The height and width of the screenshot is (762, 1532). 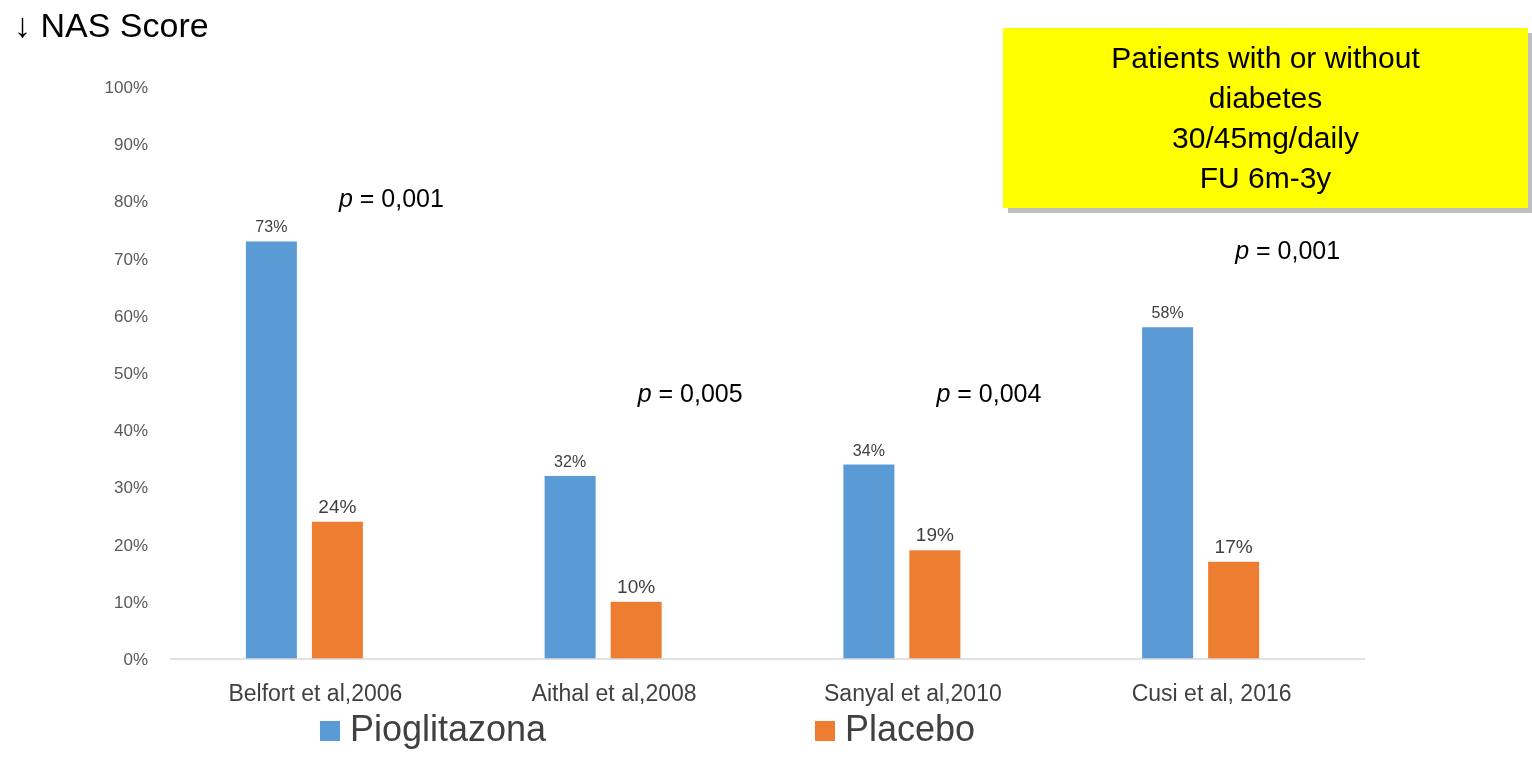 I want to click on y-tick-label: 50%, so click(x=130, y=373).